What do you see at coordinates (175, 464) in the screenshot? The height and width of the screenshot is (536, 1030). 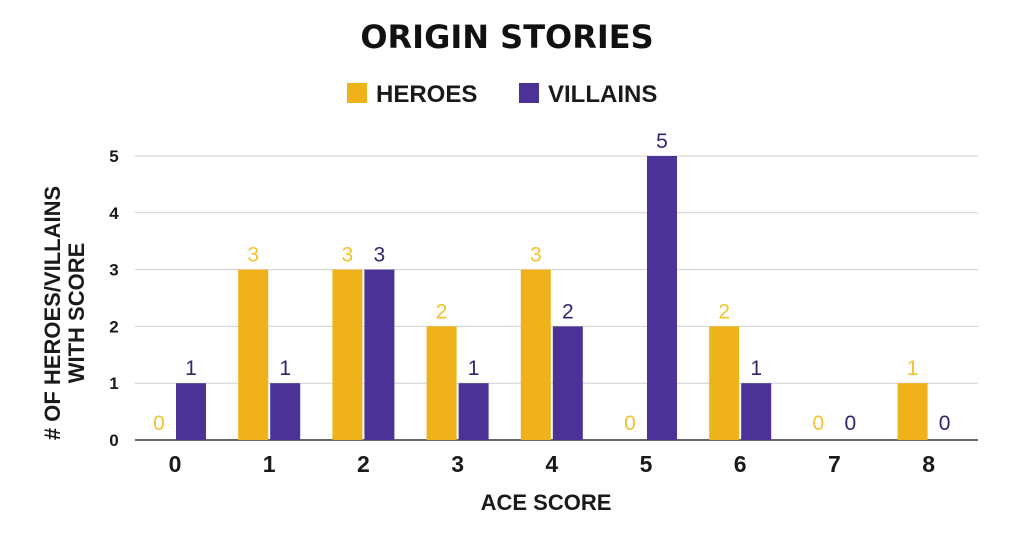 I see `x-tick-label: 0` at bounding box center [175, 464].